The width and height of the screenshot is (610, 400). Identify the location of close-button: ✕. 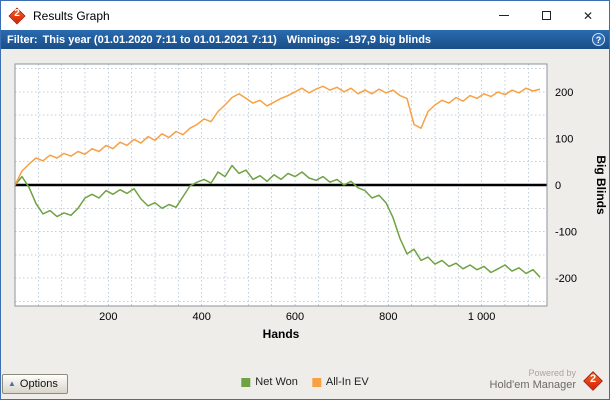
(588, 15).